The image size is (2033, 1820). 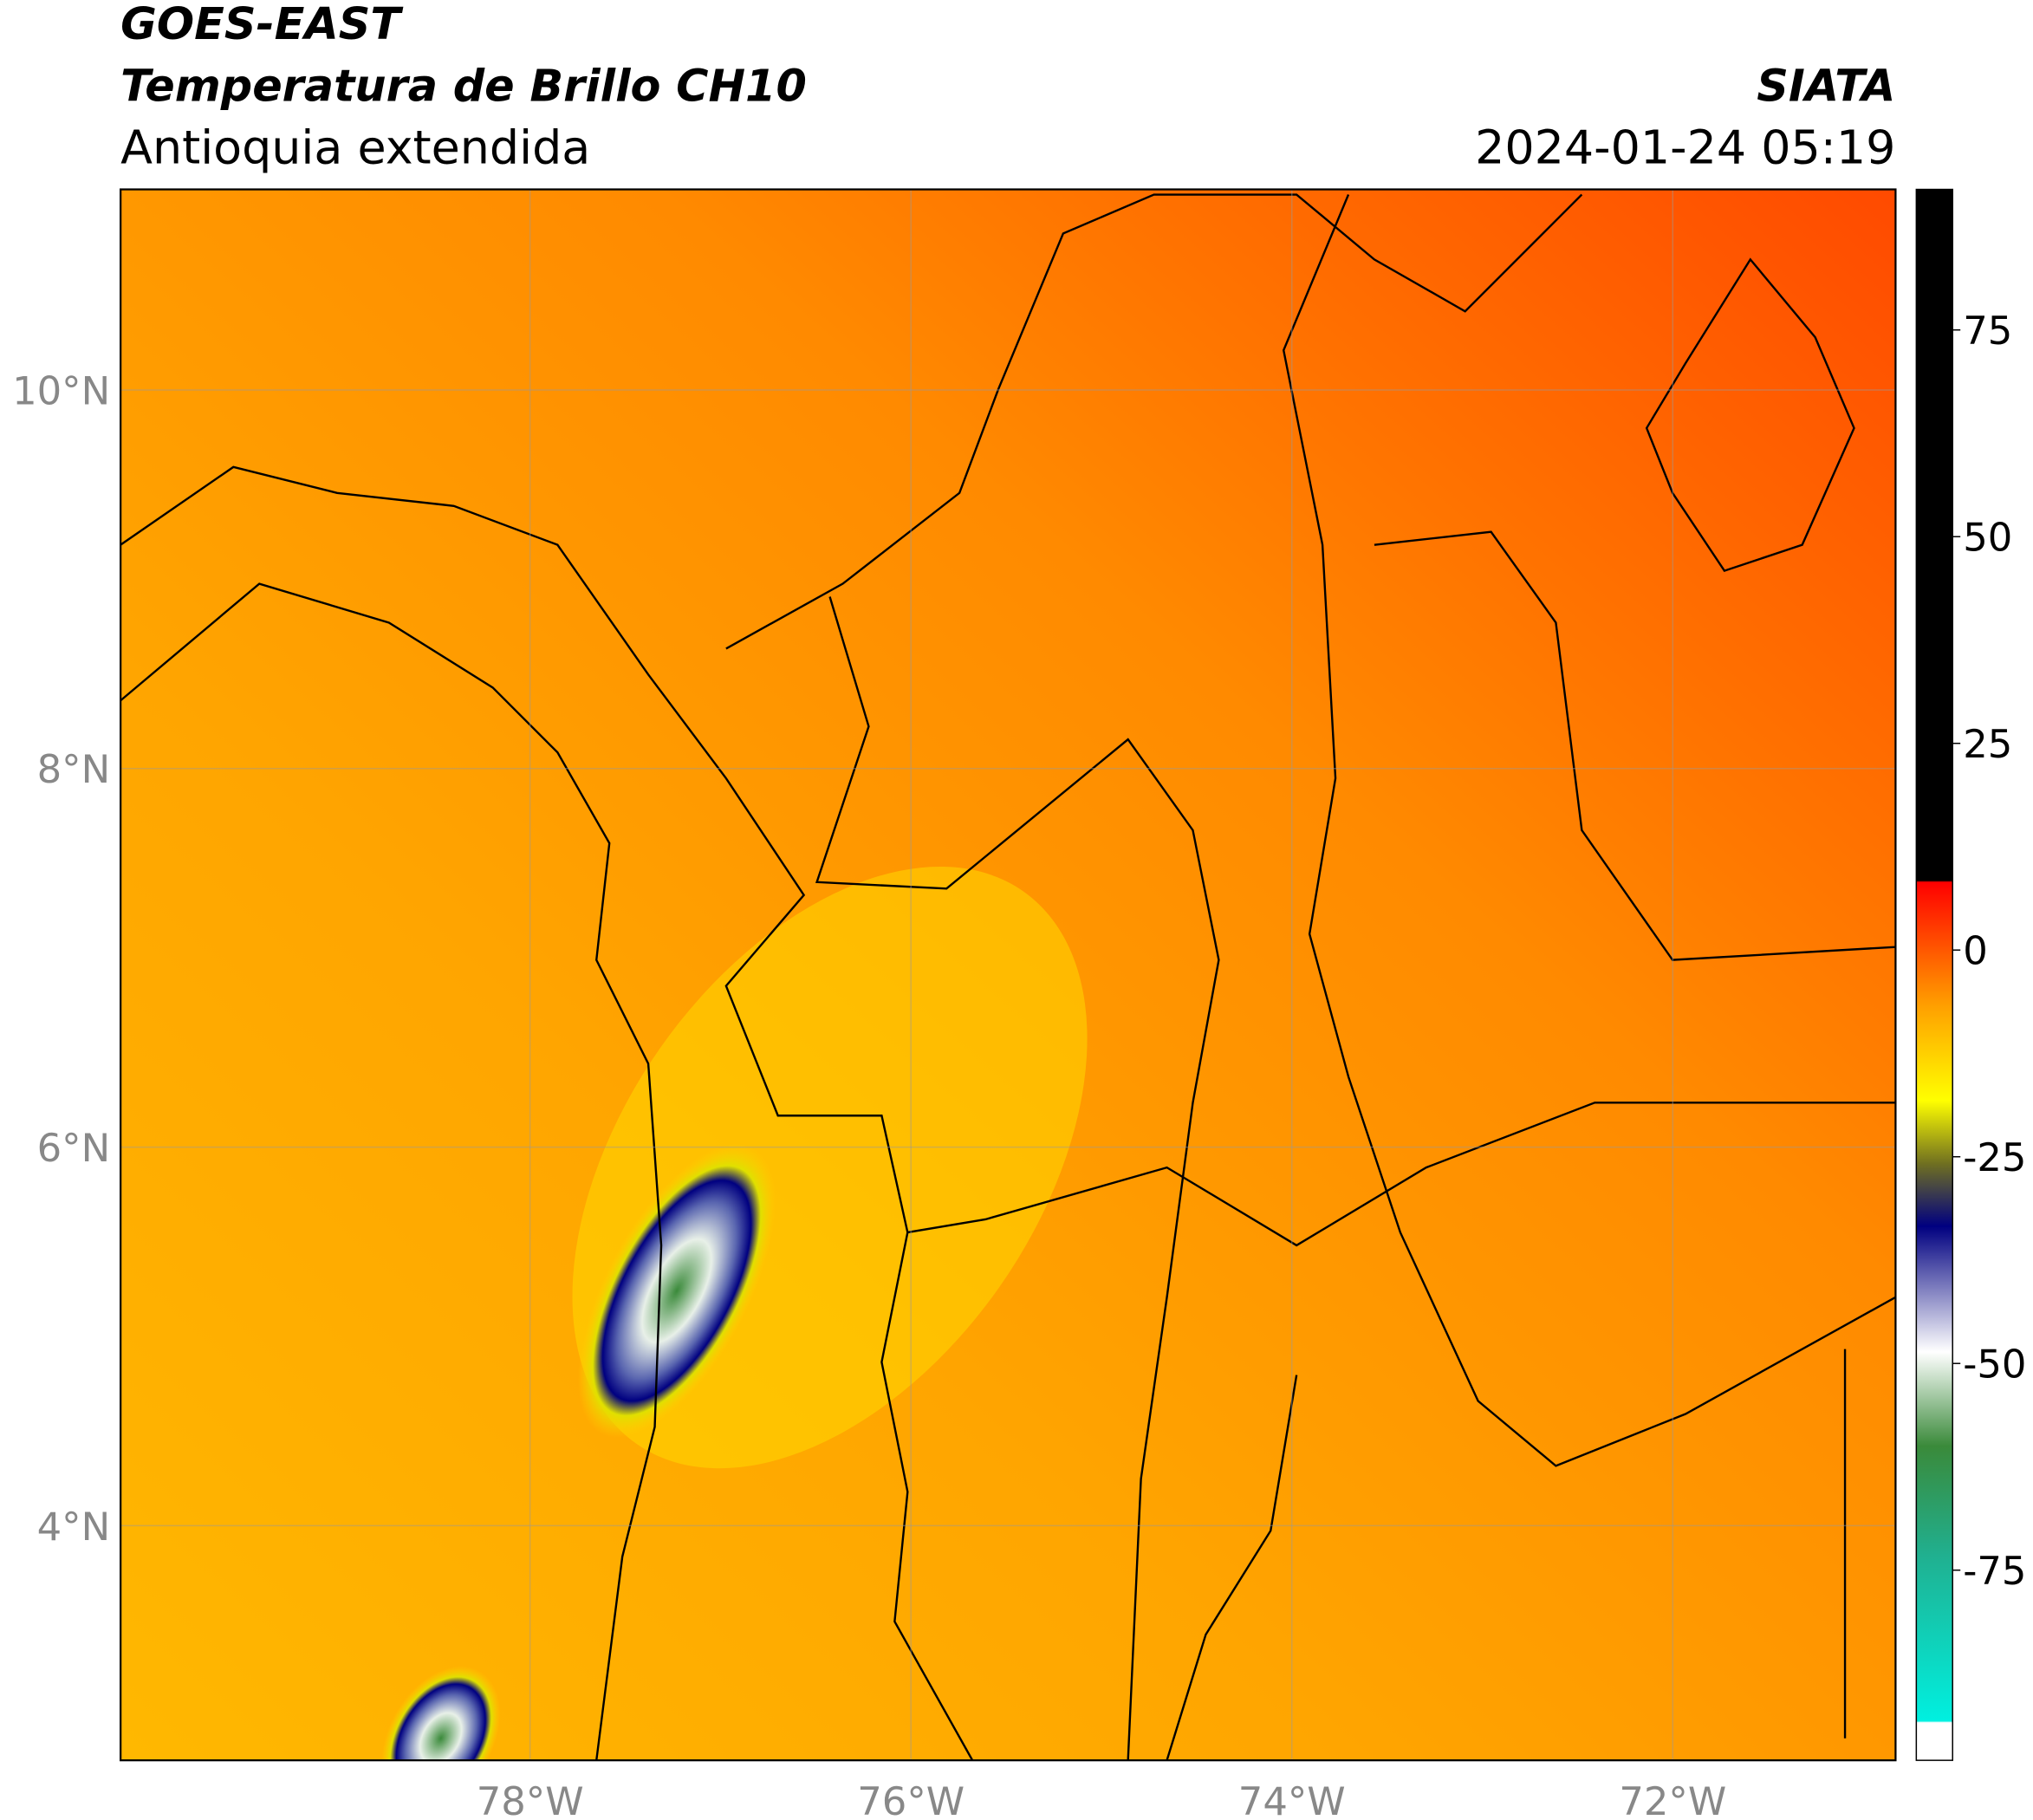 I want to click on coastline, so click(x=1154, y=421).